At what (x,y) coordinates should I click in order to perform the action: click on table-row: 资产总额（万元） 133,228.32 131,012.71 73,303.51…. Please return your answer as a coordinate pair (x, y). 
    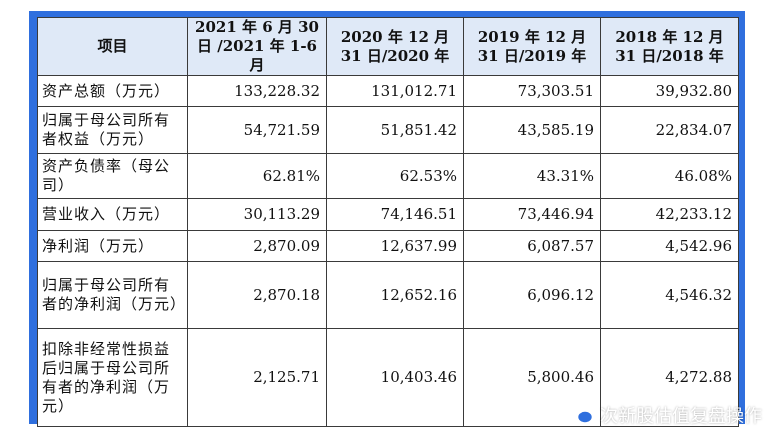
    Looking at the image, I should click on (388, 91).